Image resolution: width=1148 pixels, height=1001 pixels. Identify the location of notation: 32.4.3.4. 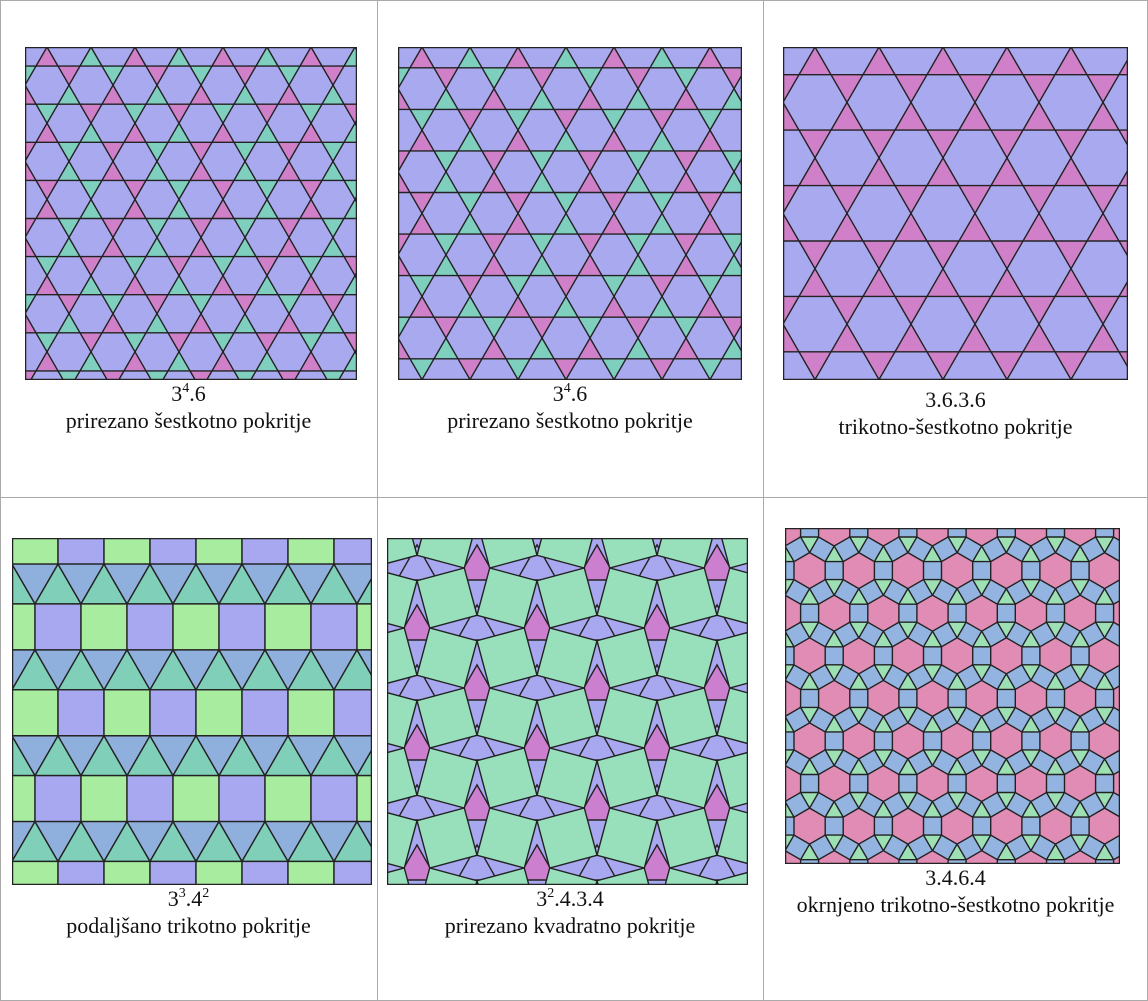
(570, 898).